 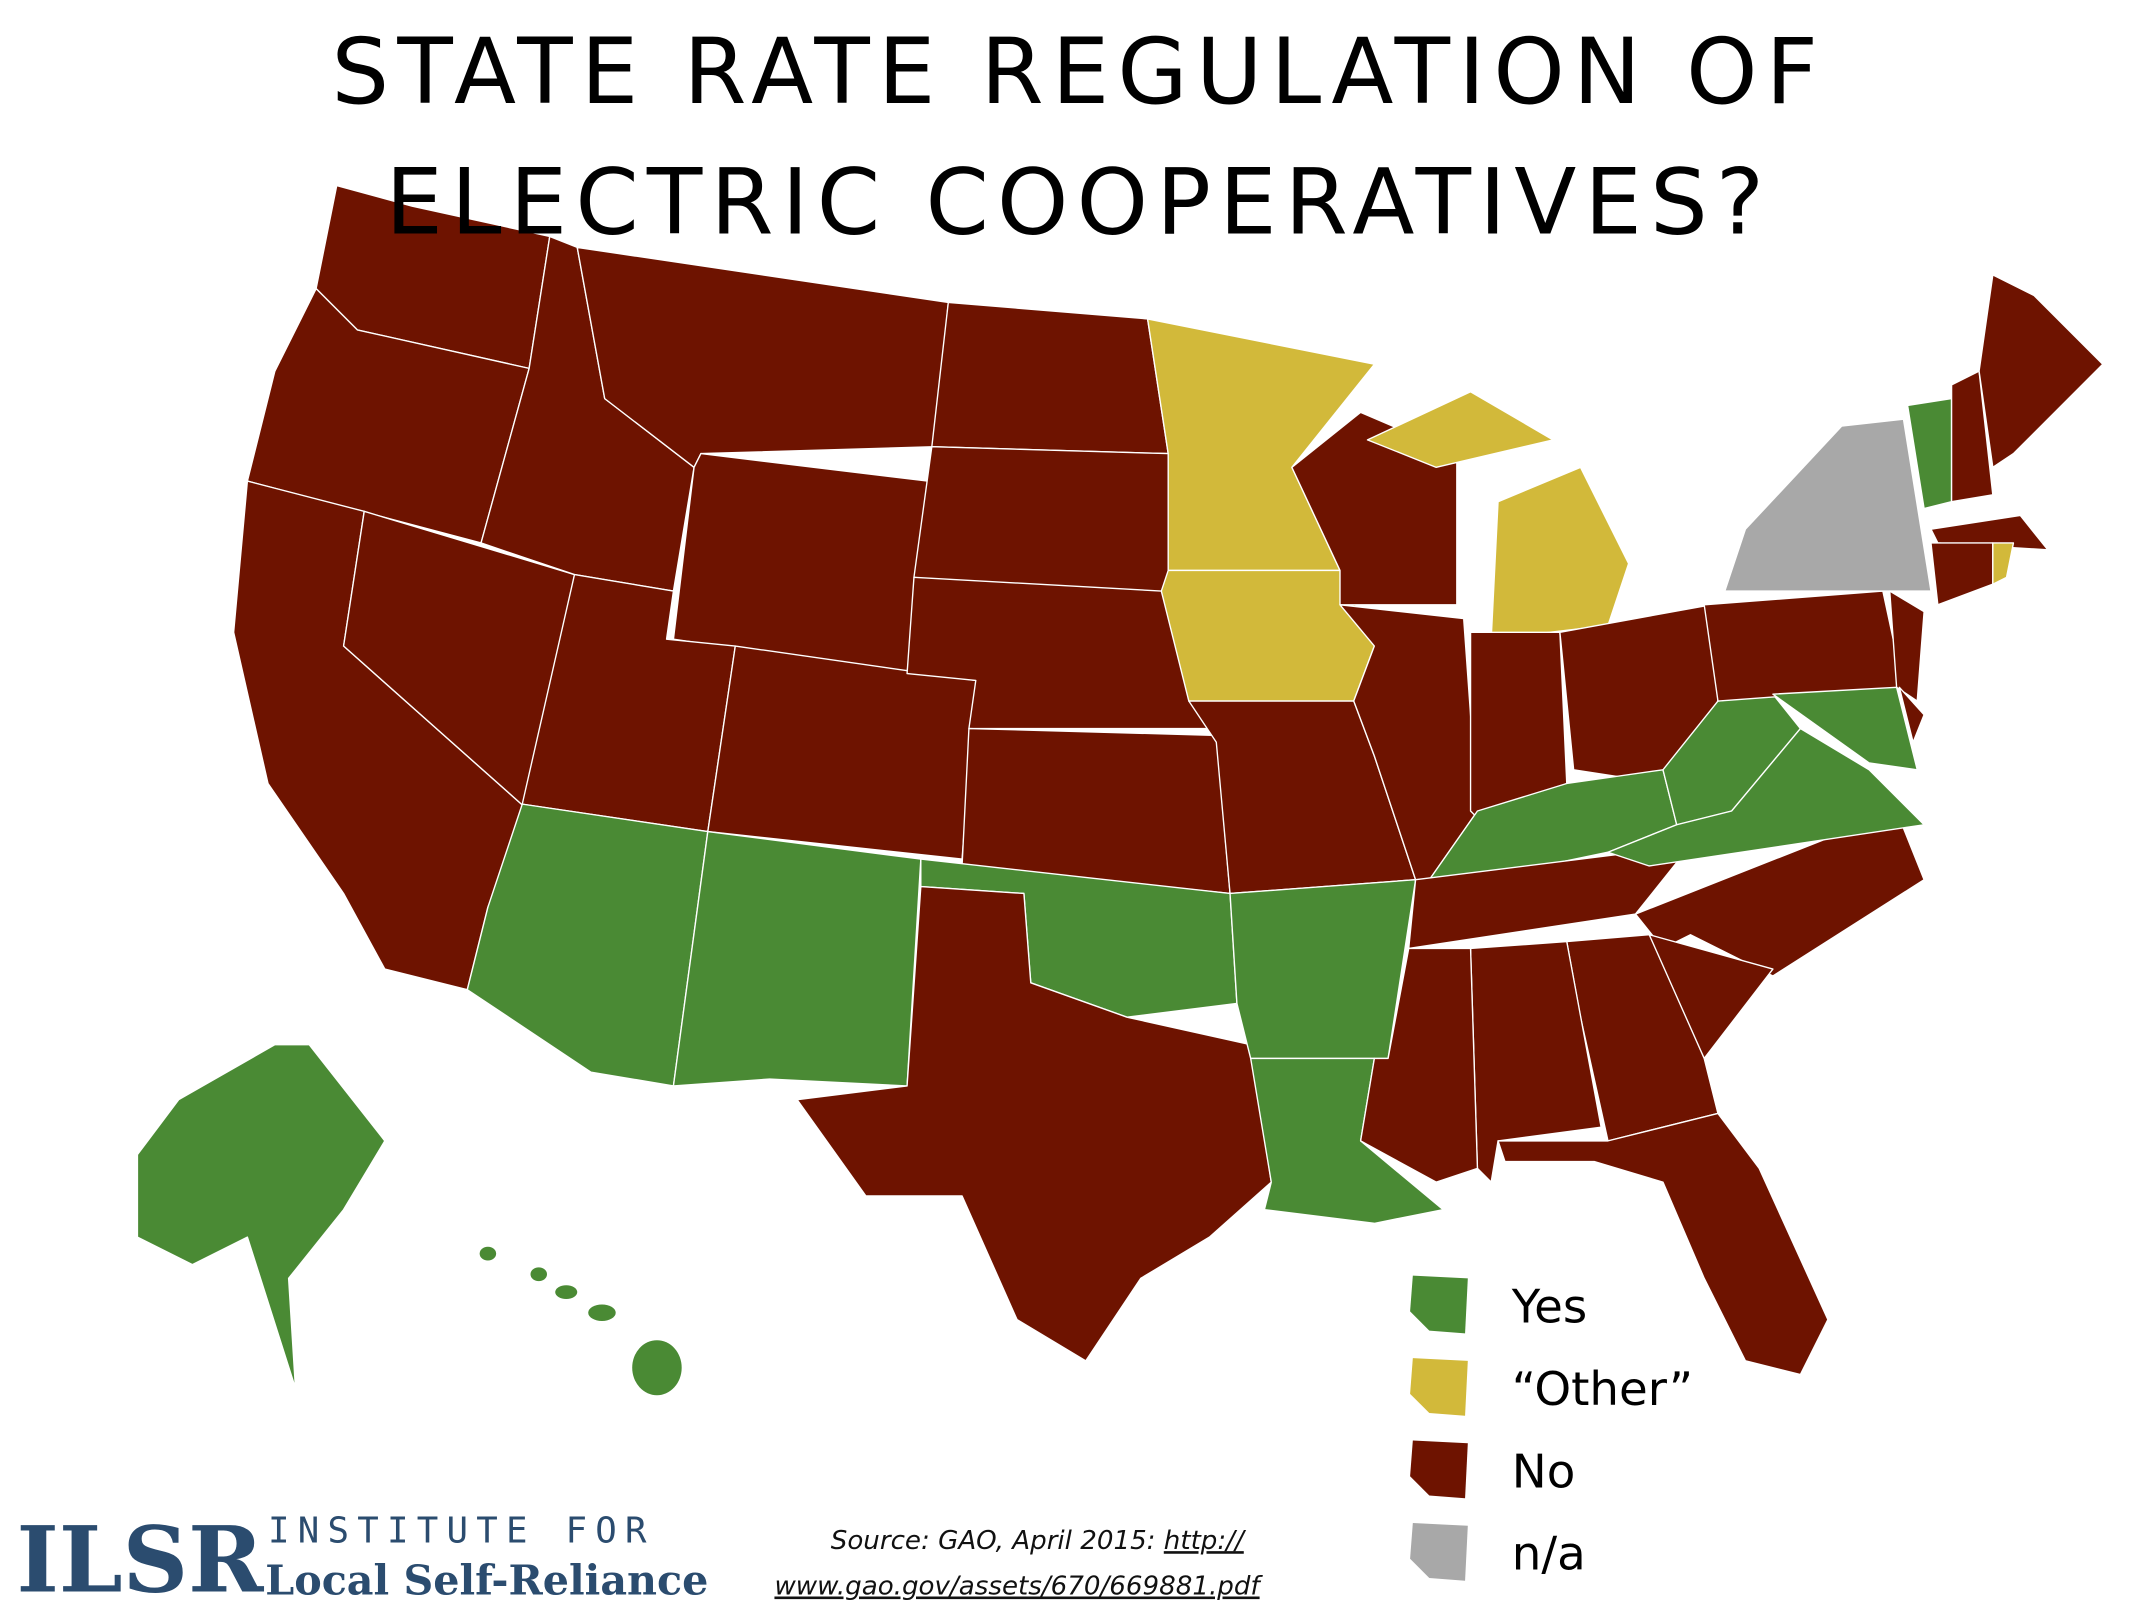 I want to click on legend-label: “Other”, so click(x=1602, y=1390).